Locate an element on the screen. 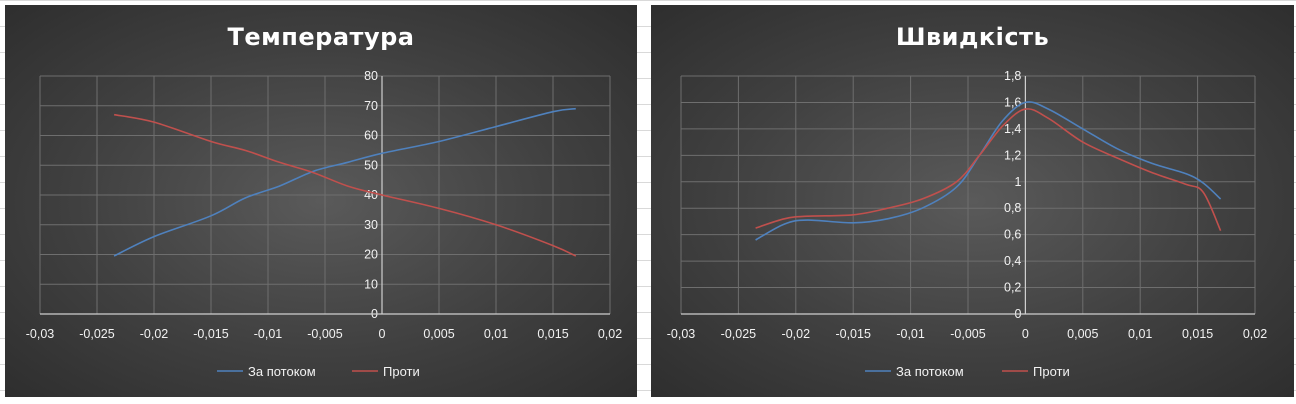 The width and height of the screenshot is (1296, 404). y-tick-label: 1,8 is located at coordinates (1012, 76).